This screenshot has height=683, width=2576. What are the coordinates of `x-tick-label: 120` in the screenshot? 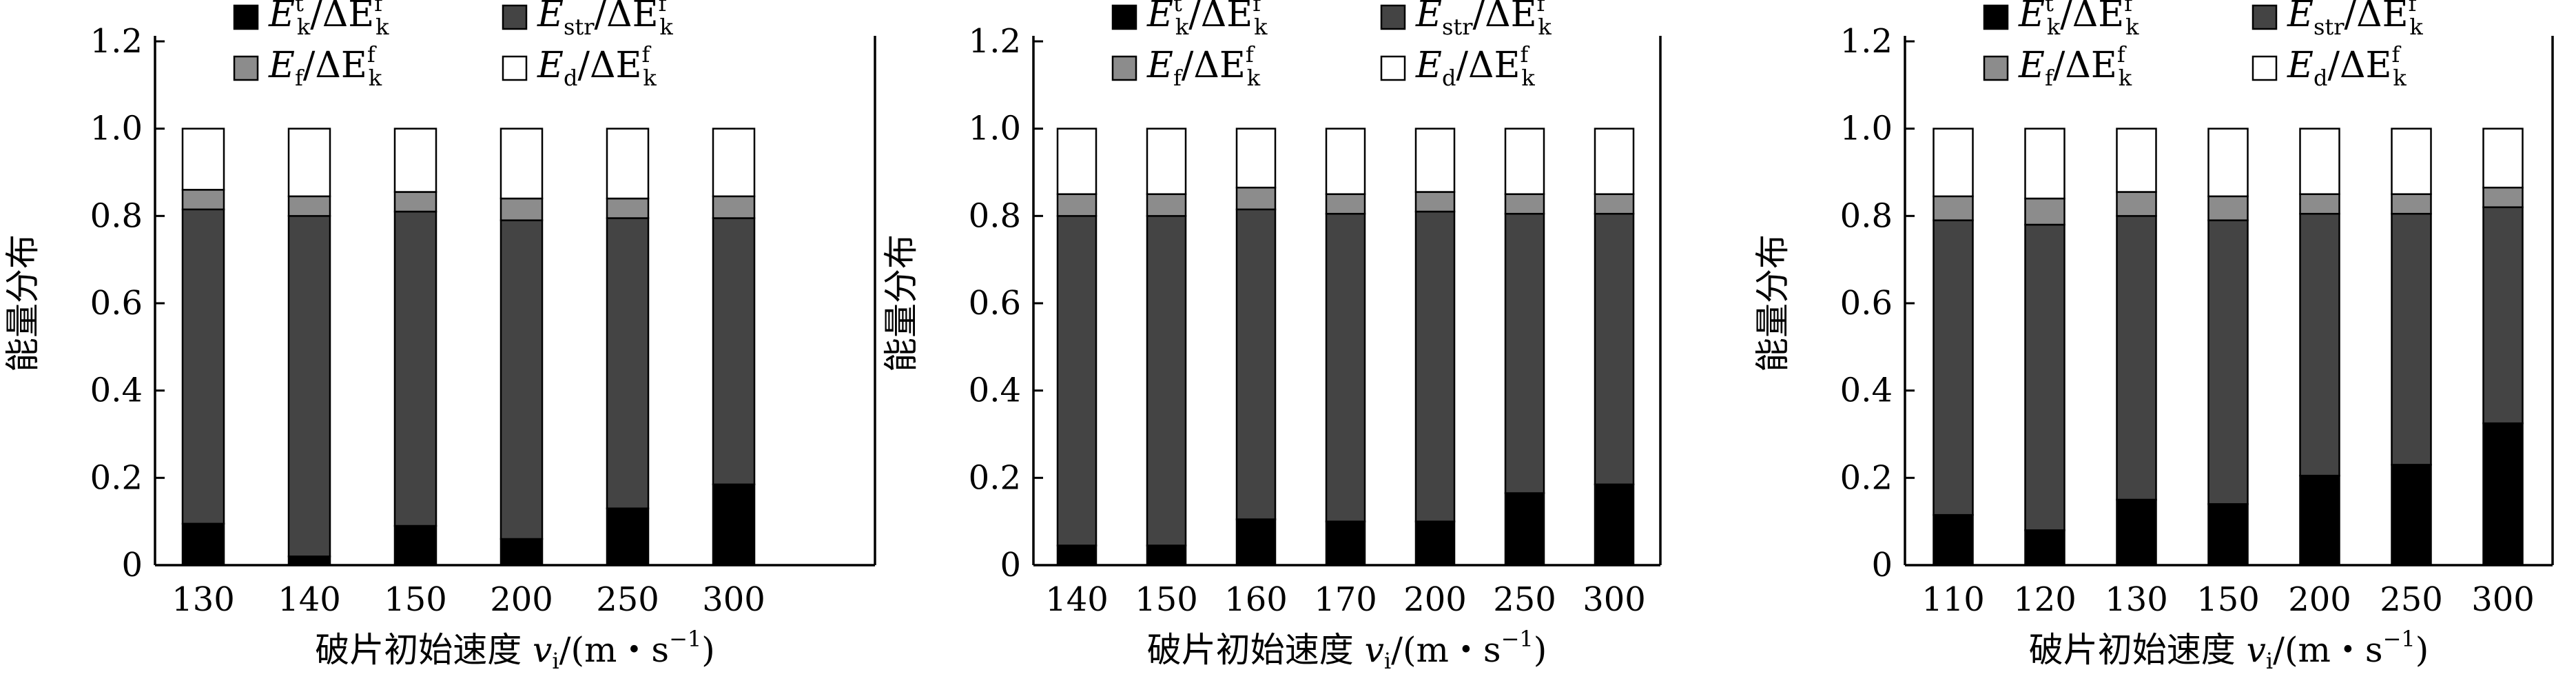 It's located at (2045, 599).